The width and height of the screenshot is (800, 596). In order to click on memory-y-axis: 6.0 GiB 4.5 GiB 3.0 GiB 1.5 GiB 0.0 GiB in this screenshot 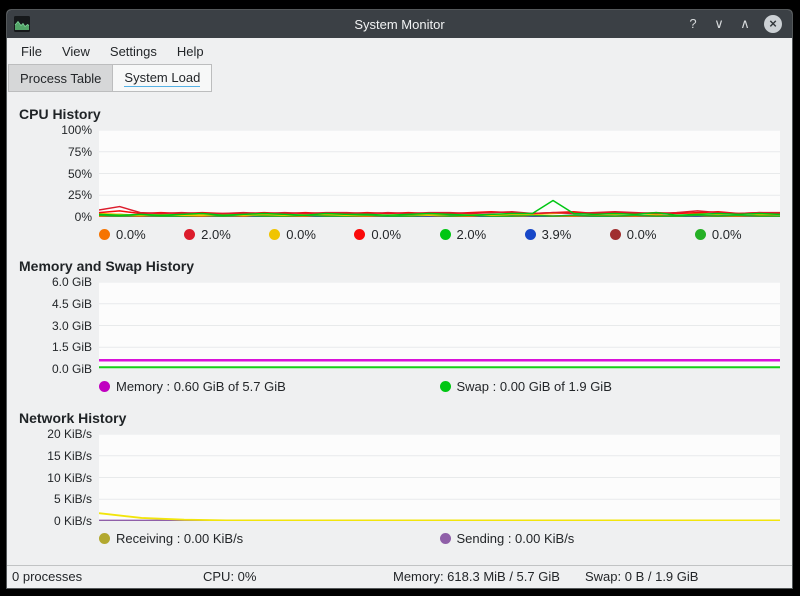, I will do `click(59, 325)`.